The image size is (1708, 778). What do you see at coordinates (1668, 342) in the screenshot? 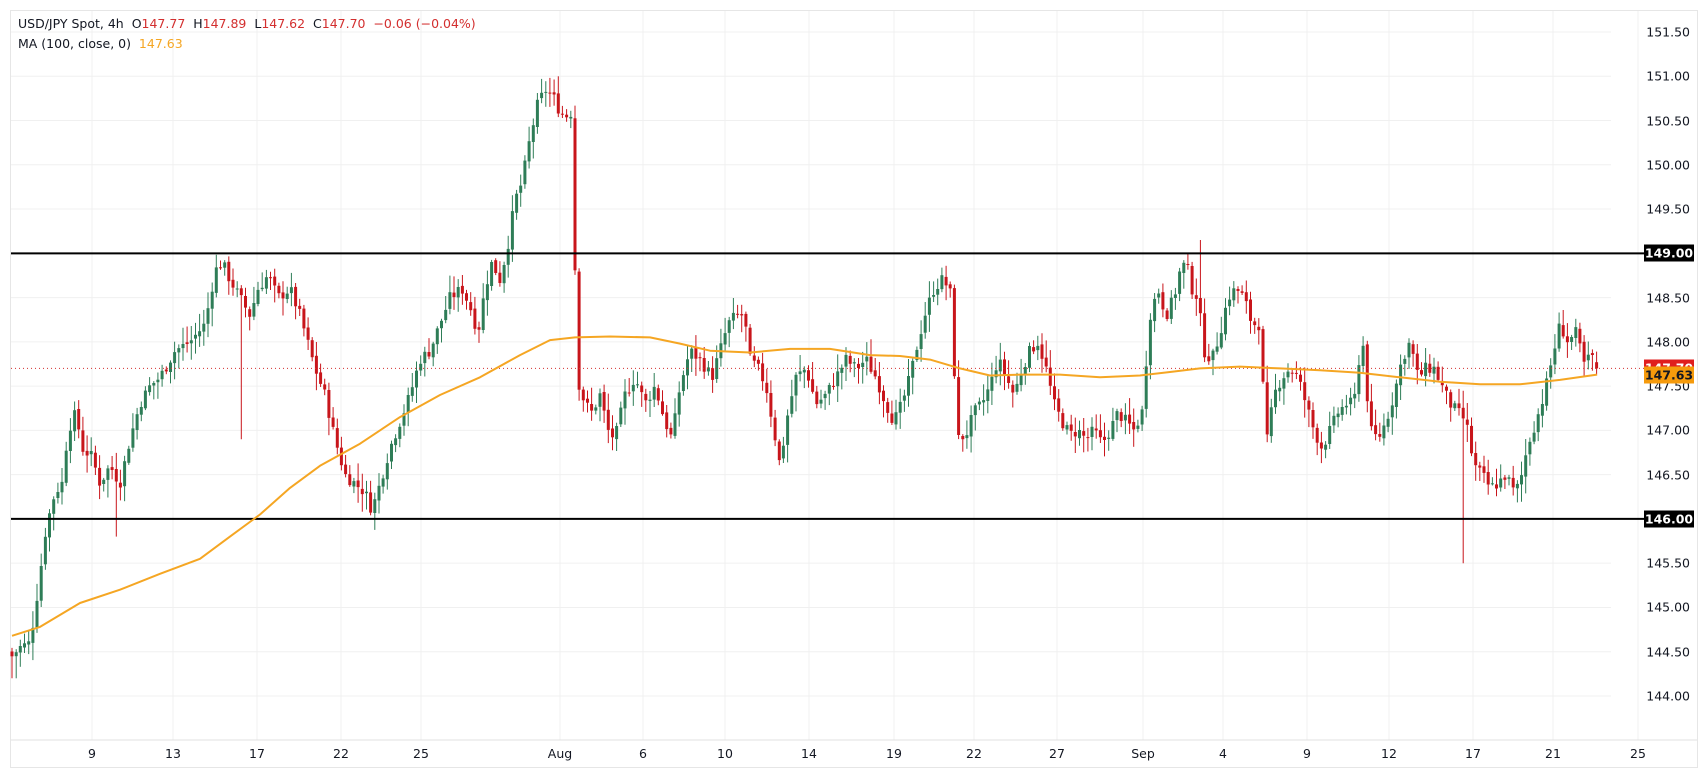
I see `price-tick-label: 148.00` at bounding box center [1668, 342].